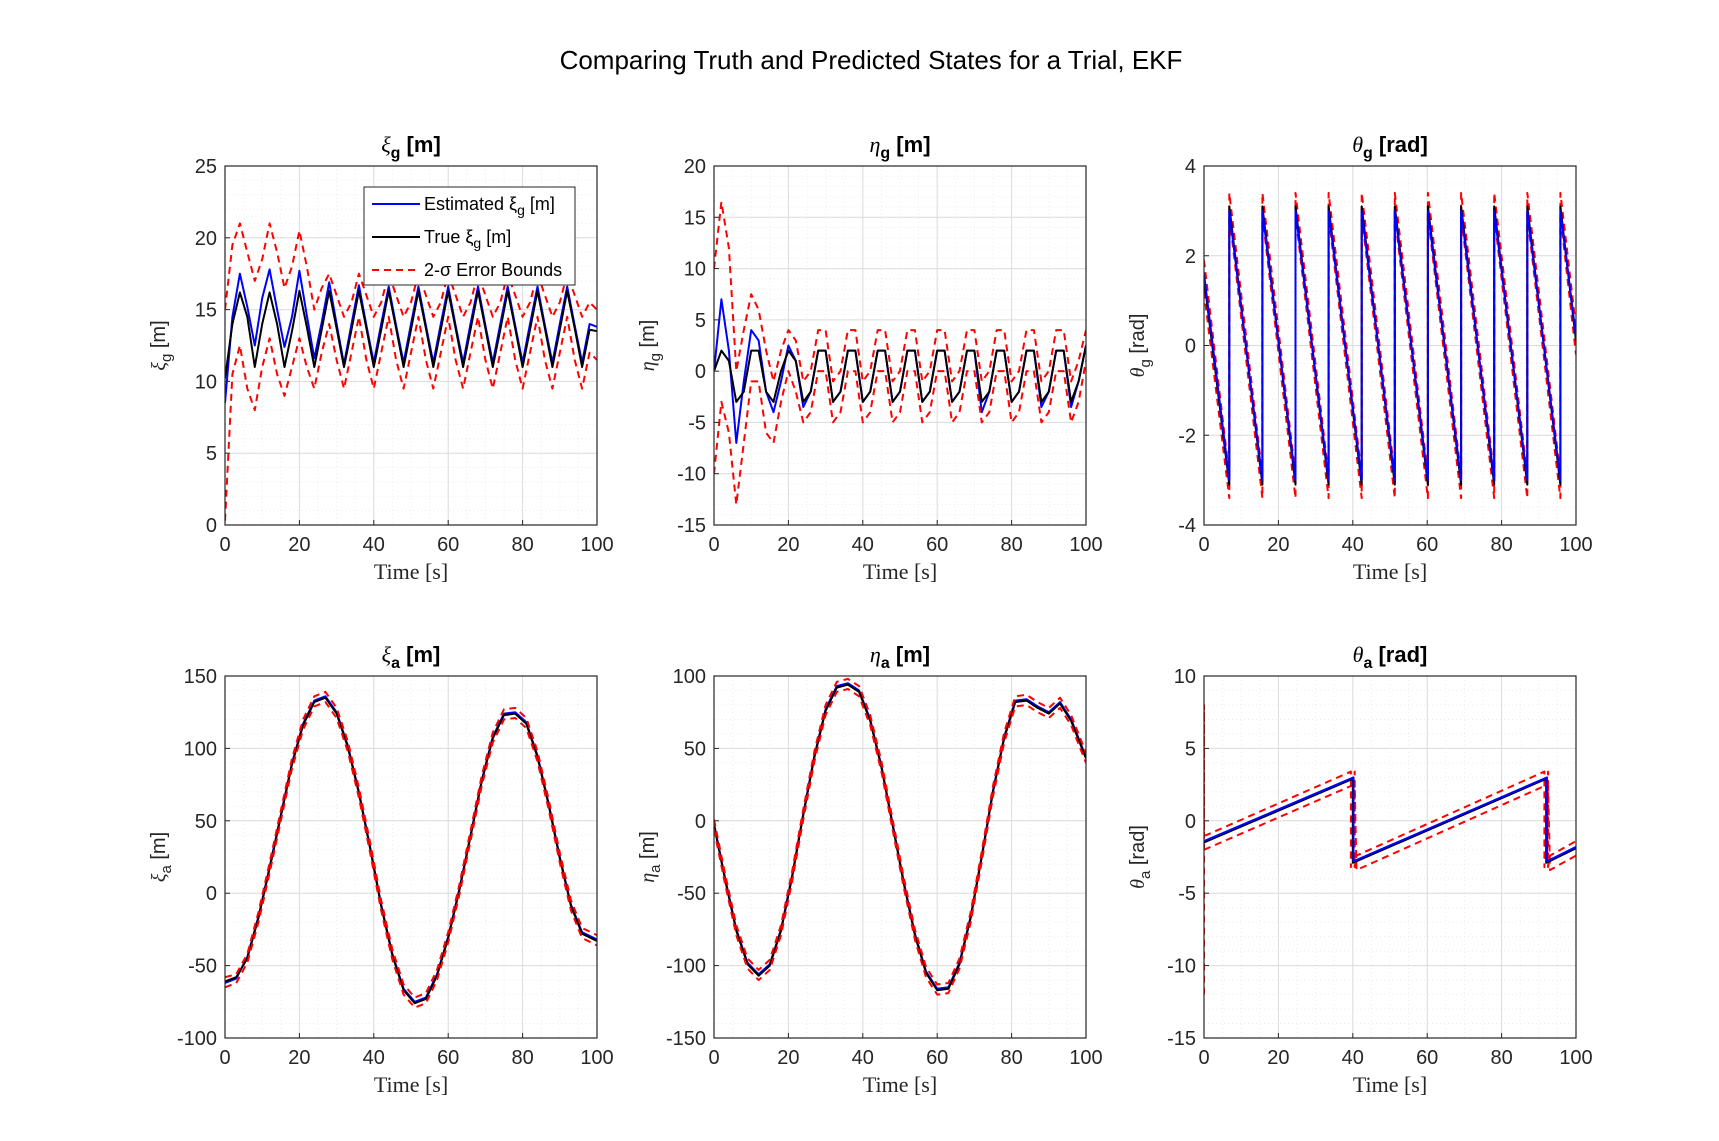 This screenshot has height=1141, width=1719. What do you see at coordinates (1187, 436) in the screenshot?
I see `y-tick-label: -2` at bounding box center [1187, 436].